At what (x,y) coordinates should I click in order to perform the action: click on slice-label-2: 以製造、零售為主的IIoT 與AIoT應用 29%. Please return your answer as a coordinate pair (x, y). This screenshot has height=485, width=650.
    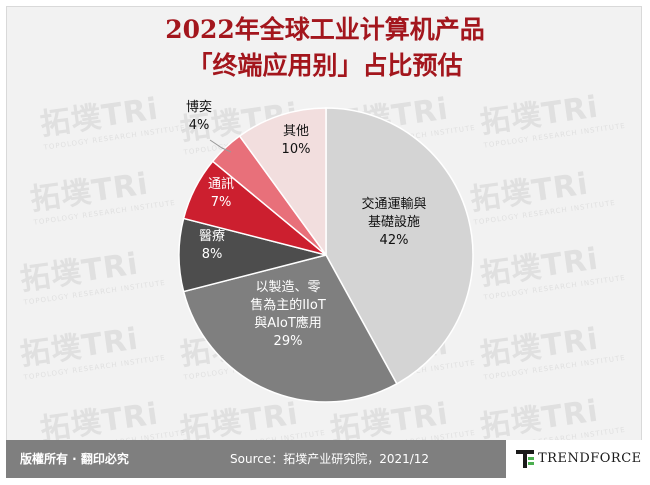
    Looking at the image, I should click on (288, 314).